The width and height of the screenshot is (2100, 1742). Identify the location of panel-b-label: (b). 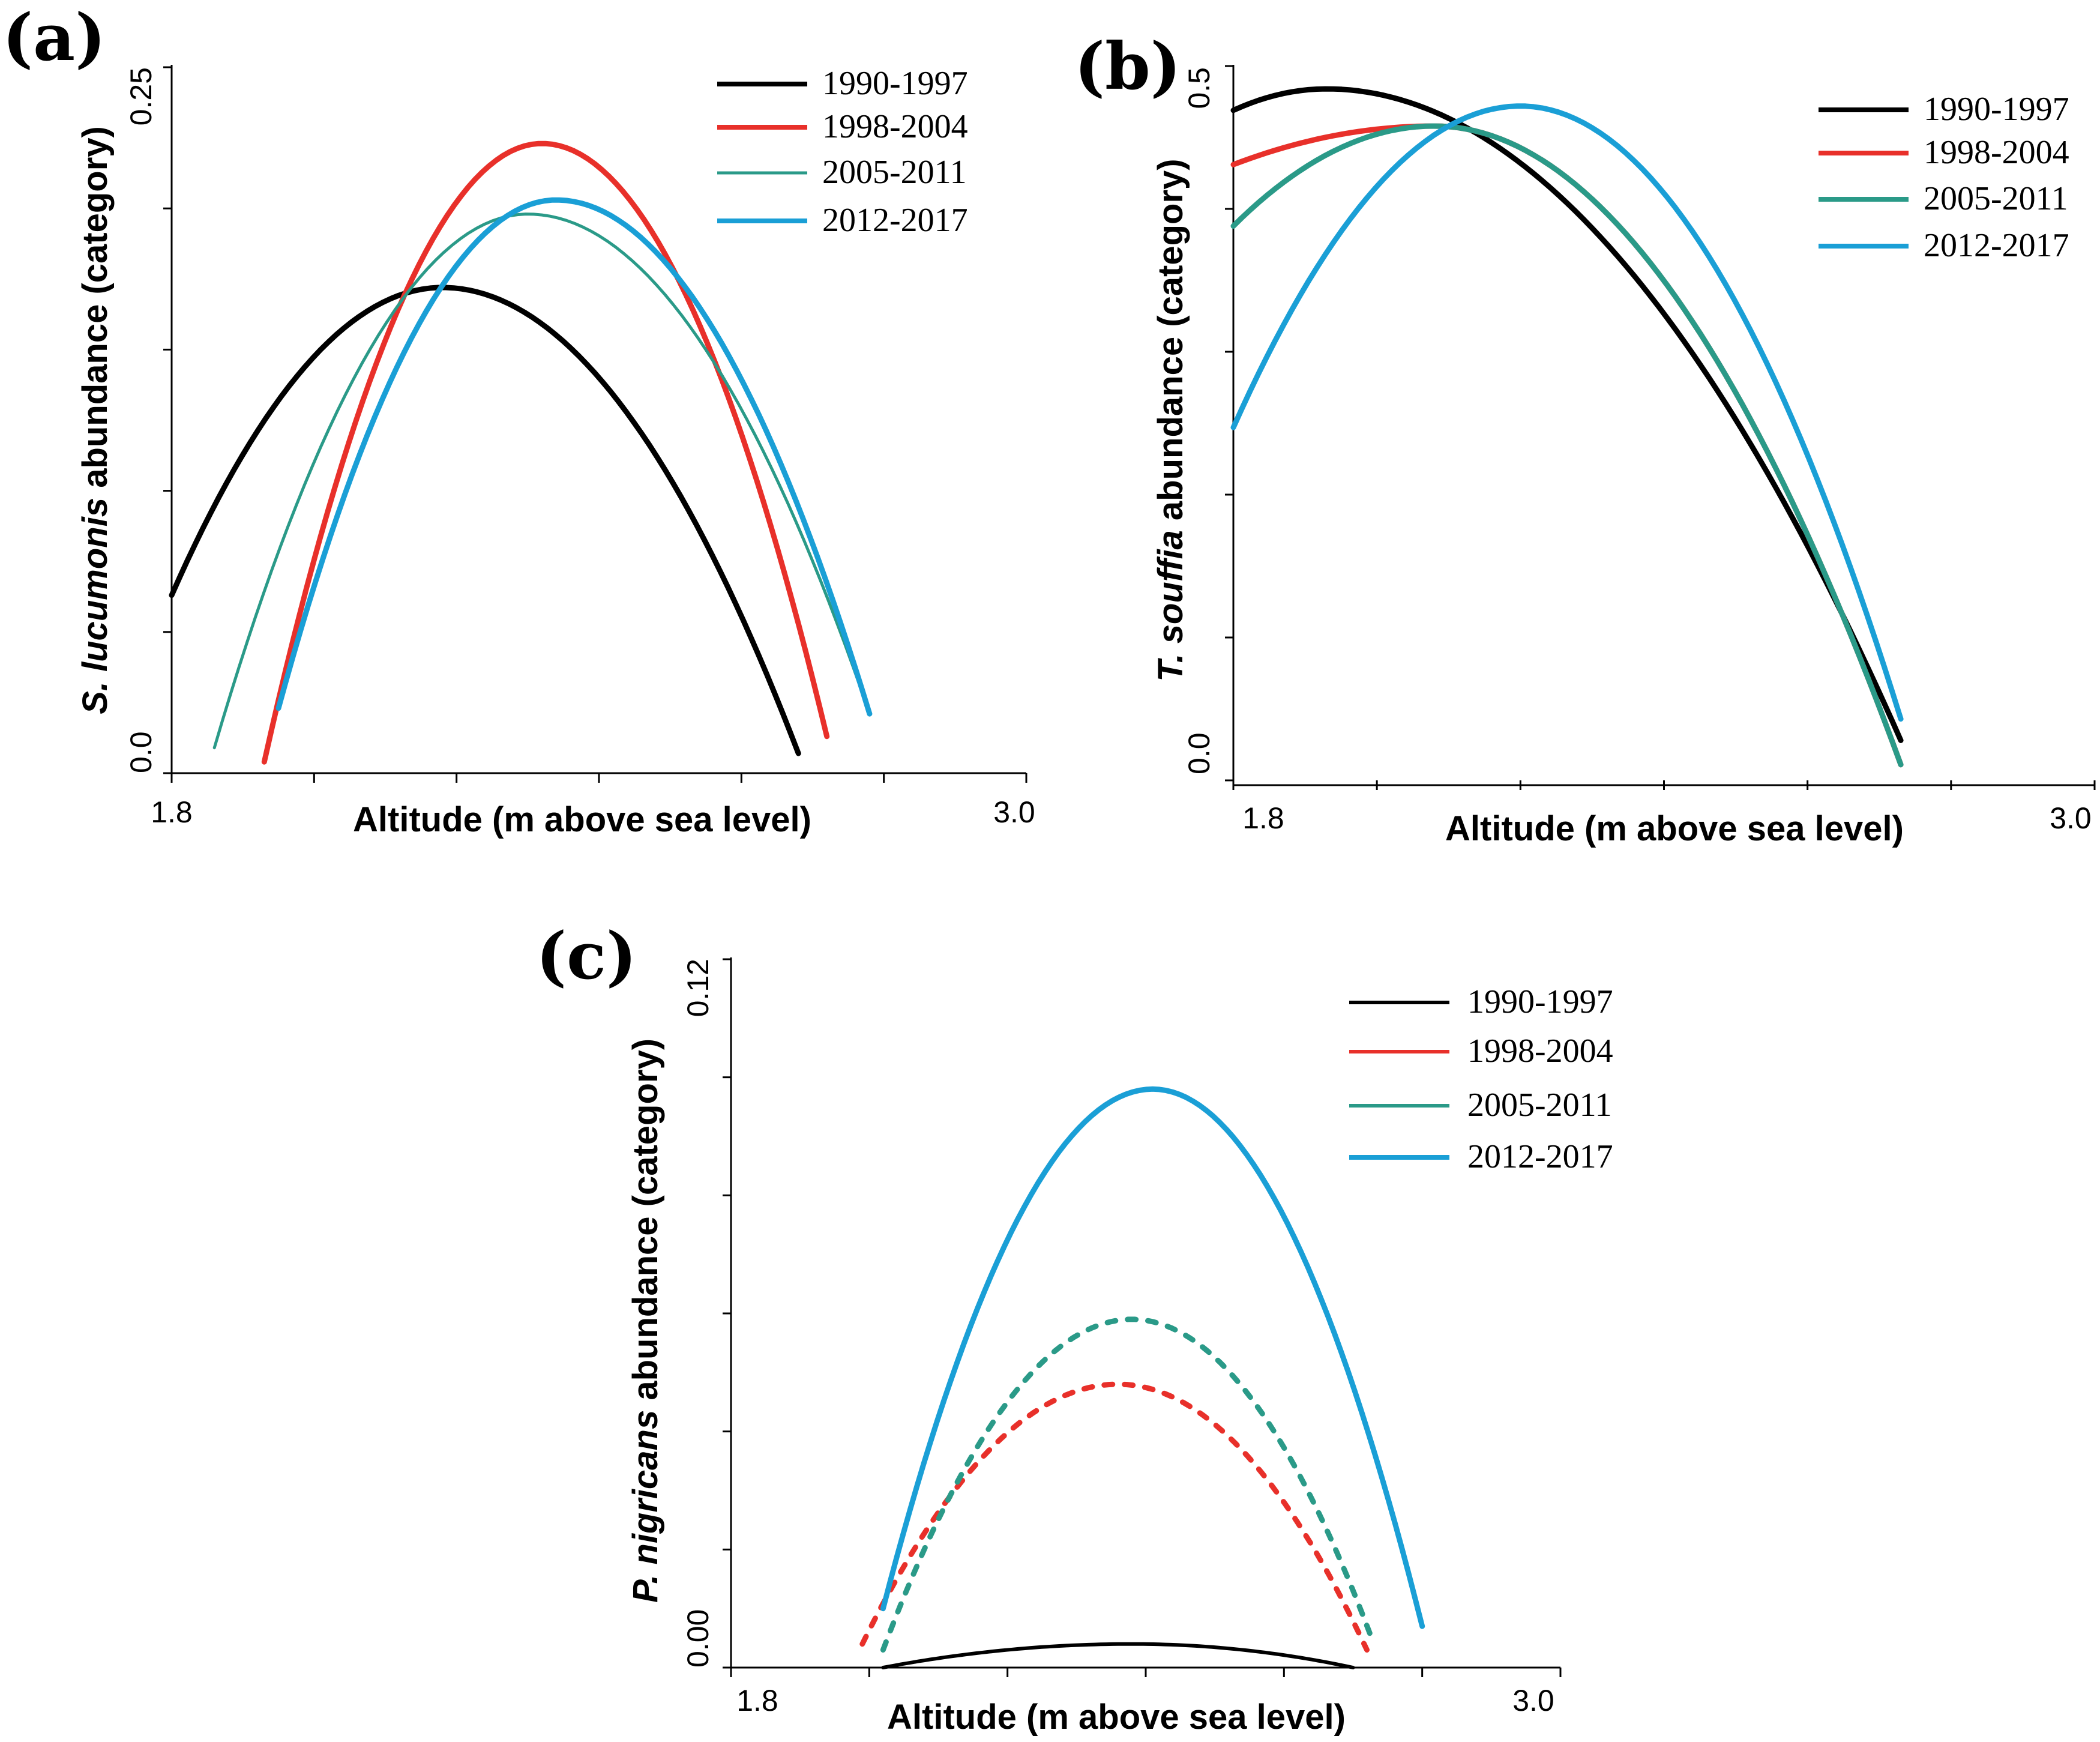
(1127, 66).